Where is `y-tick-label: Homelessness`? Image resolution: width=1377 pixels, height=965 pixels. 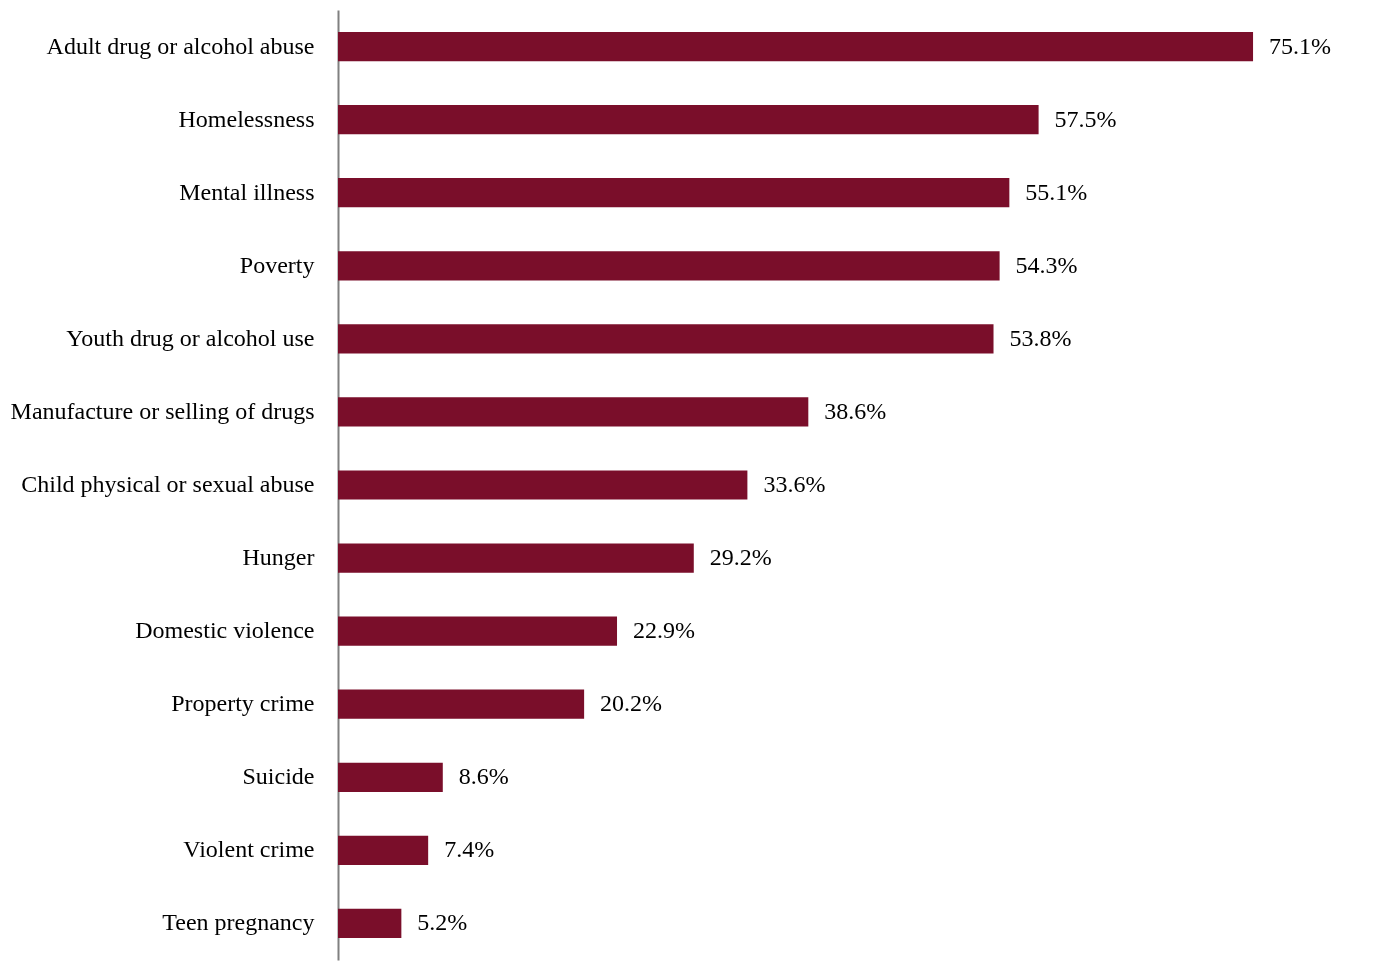
y-tick-label: Homelessness is located at coordinates (246, 118).